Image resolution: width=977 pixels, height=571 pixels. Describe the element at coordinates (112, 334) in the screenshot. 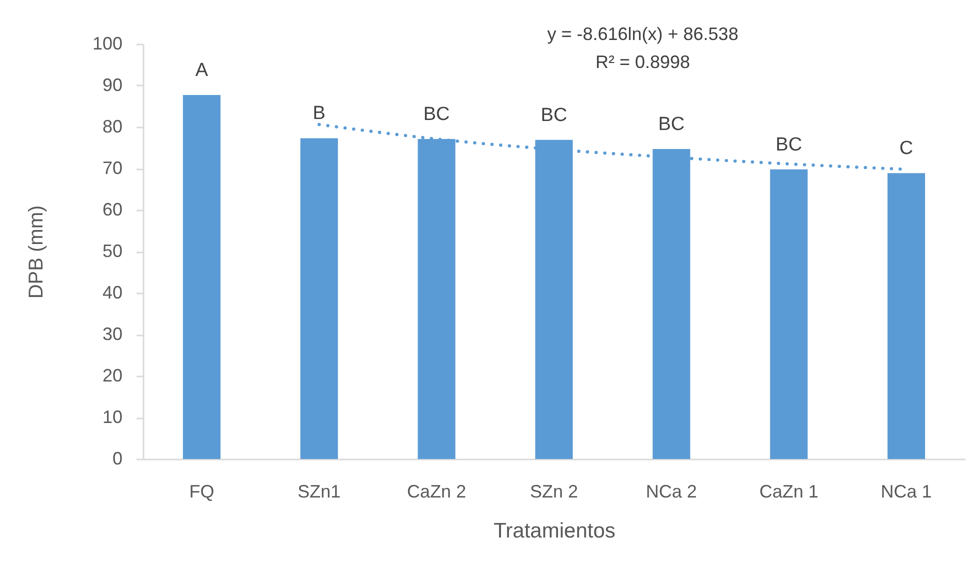

I see `y-tick-label: 30` at that location.